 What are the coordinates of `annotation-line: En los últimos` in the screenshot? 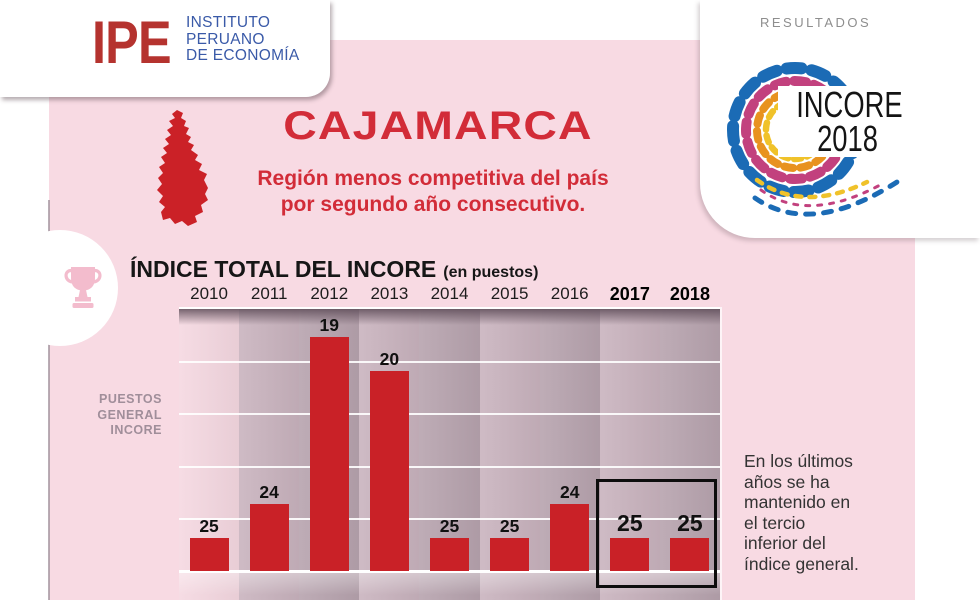 It's located at (798, 461).